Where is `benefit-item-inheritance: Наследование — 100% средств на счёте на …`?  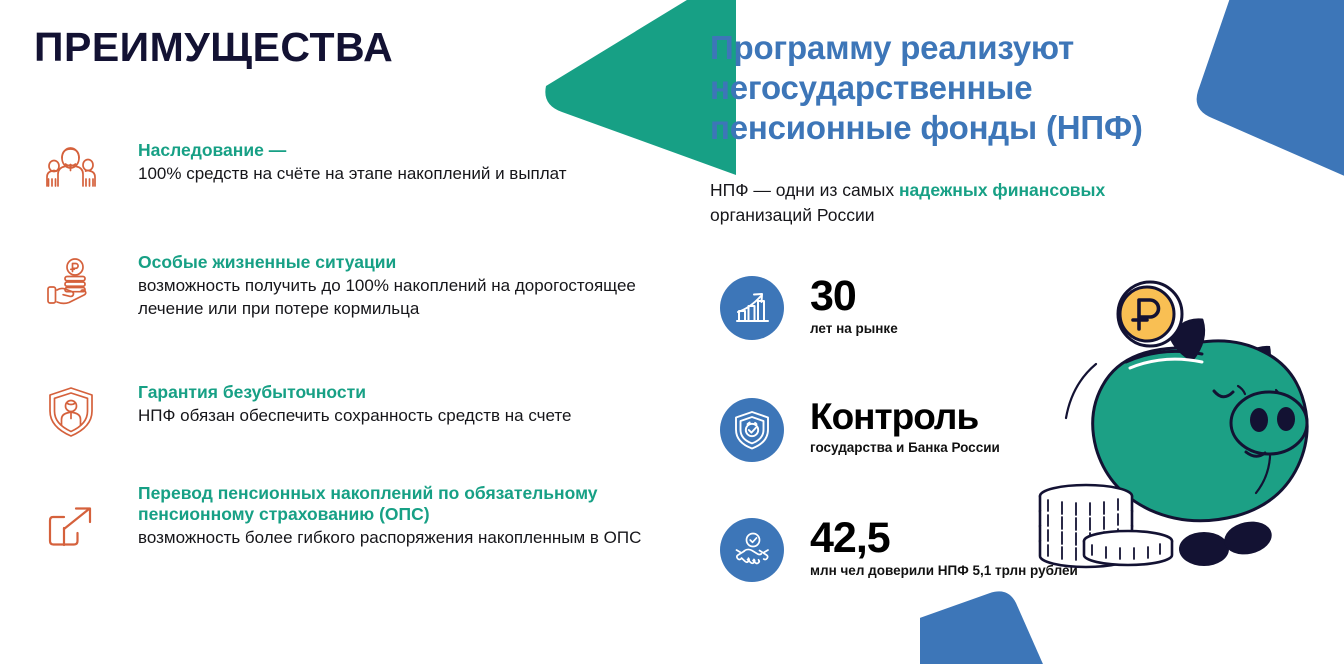
benefit-item-inheritance: Наследование — 100% средств на счёте на … is located at coordinates (300, 166).